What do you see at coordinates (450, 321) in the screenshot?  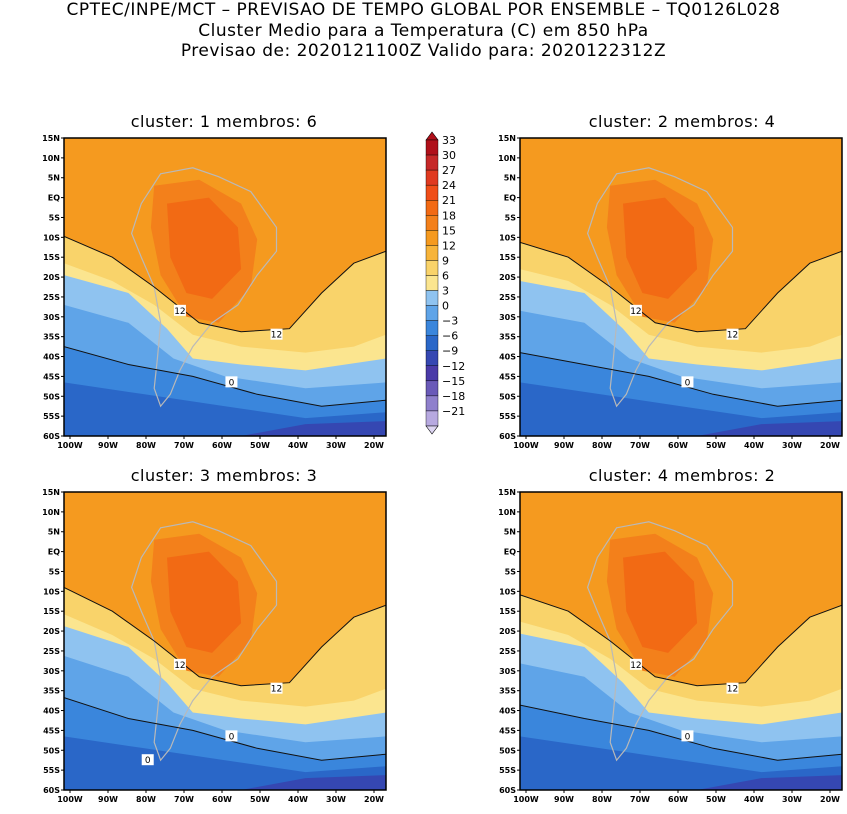 I see `colorbar-label: −3` at bounding box center [450, 321].